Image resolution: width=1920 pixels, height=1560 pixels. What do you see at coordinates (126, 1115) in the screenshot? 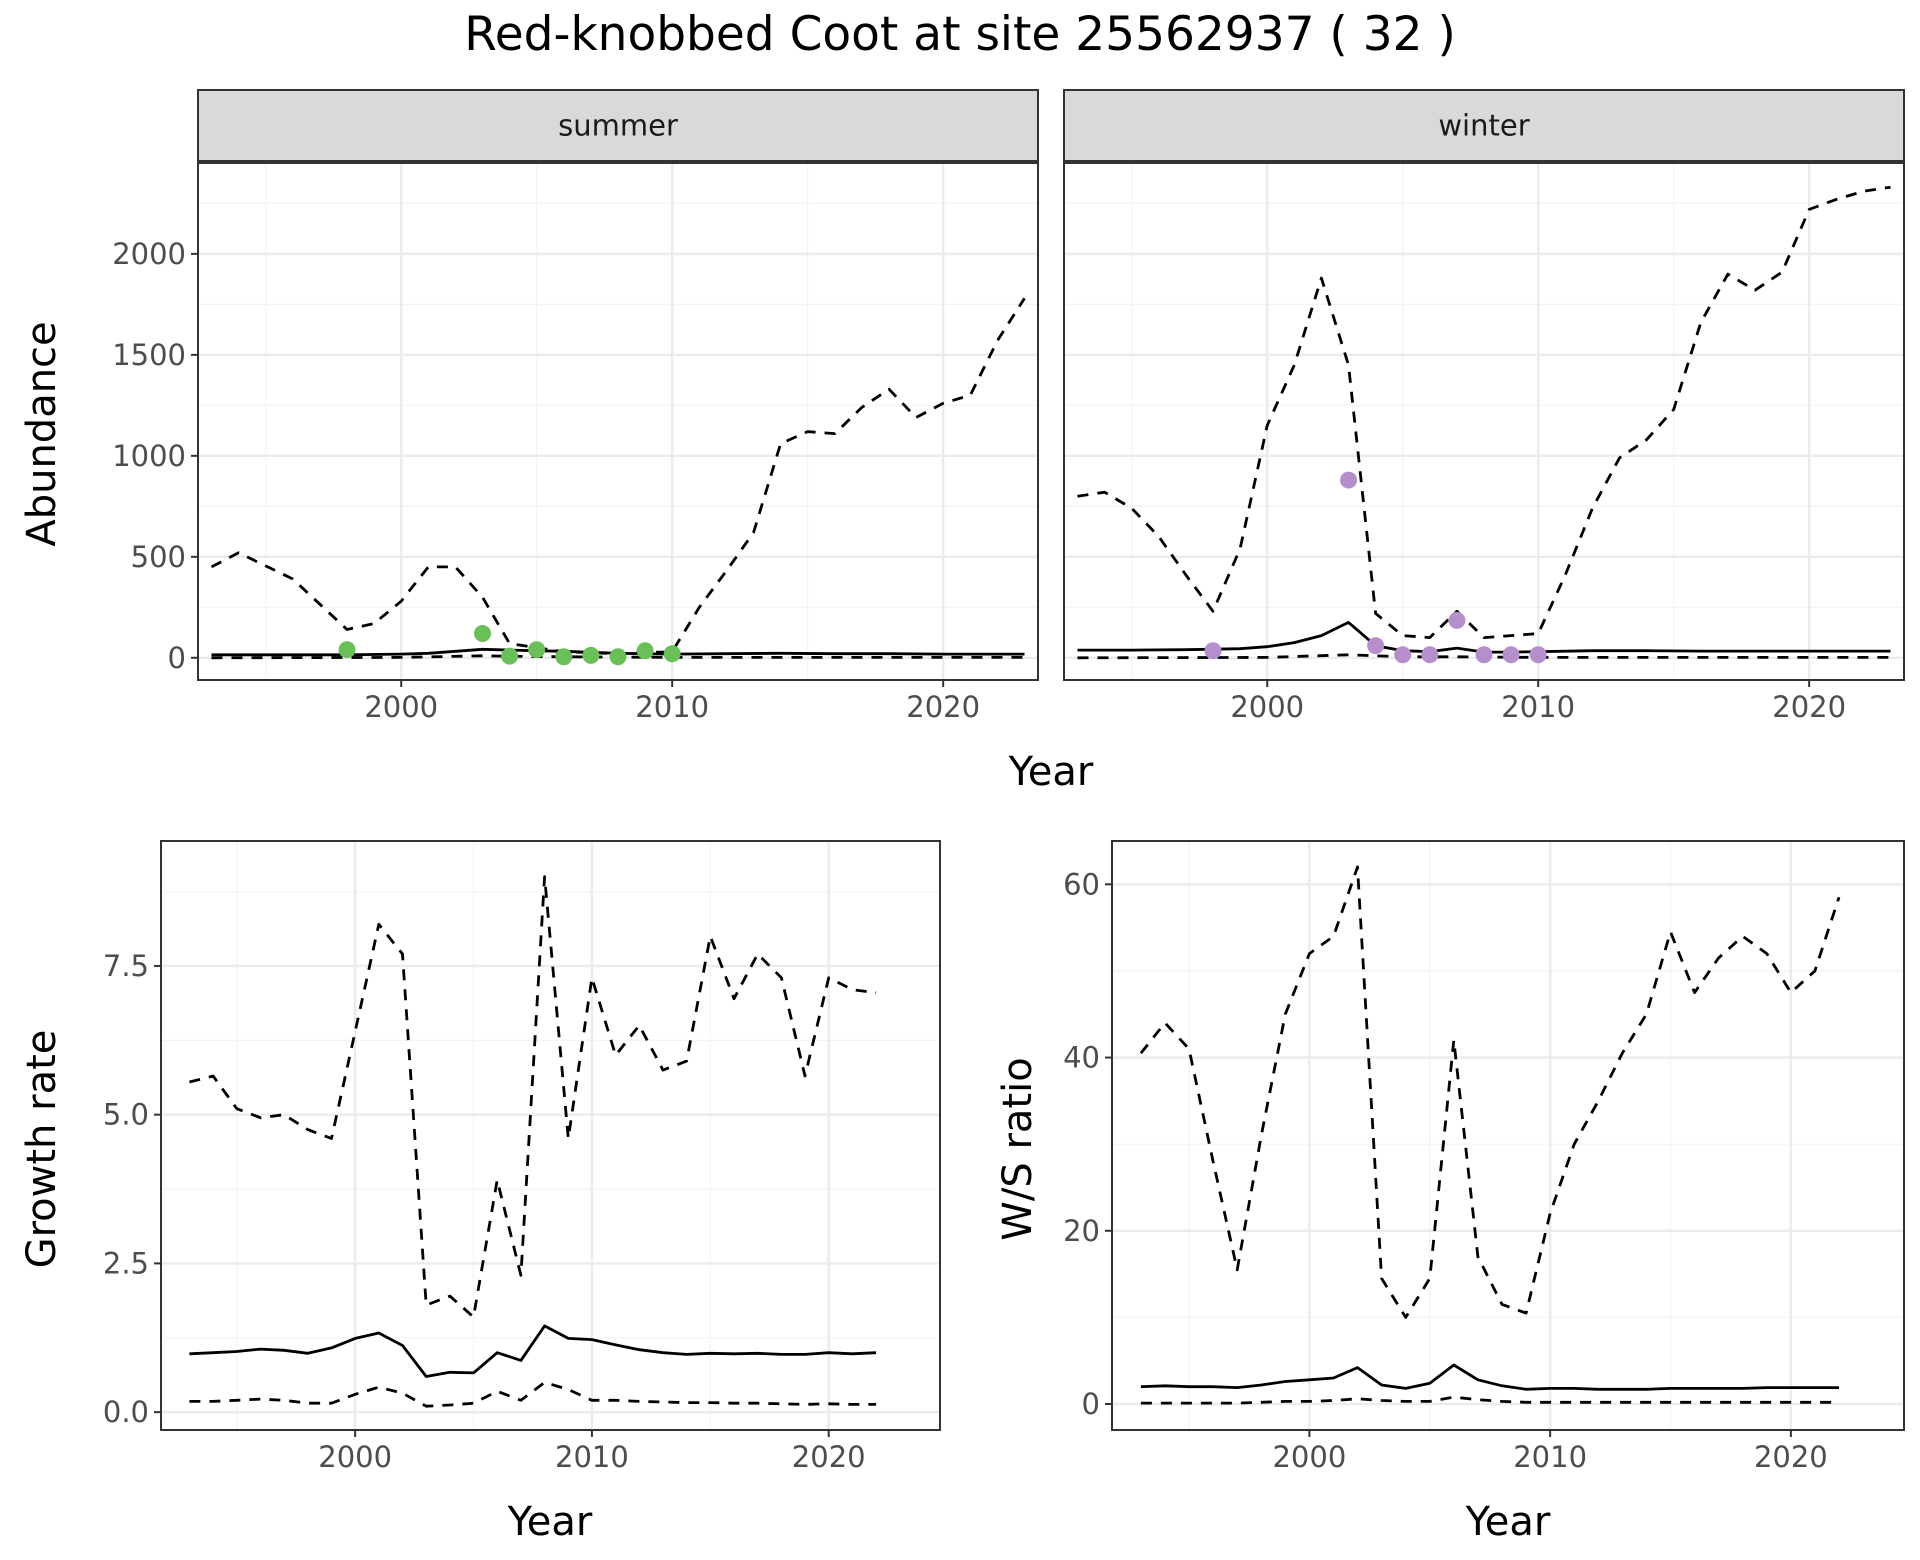
I see `y-tick-label: 5.0` at bounding box center [126, 1115].